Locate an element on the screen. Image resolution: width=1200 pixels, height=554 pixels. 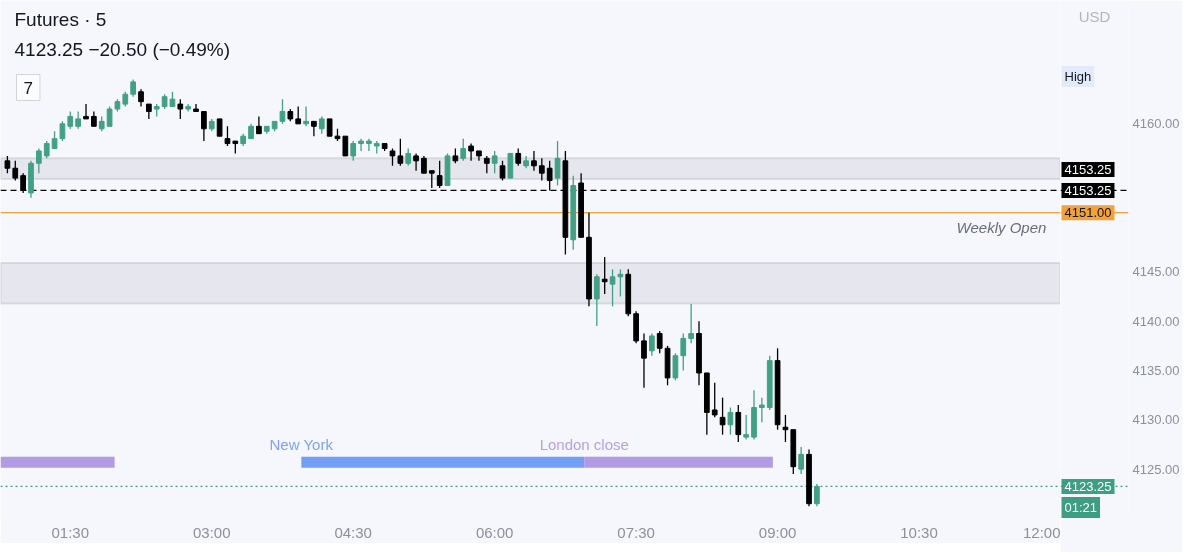
x-tick-label: 06:00 is located at coordinates (494, 532).